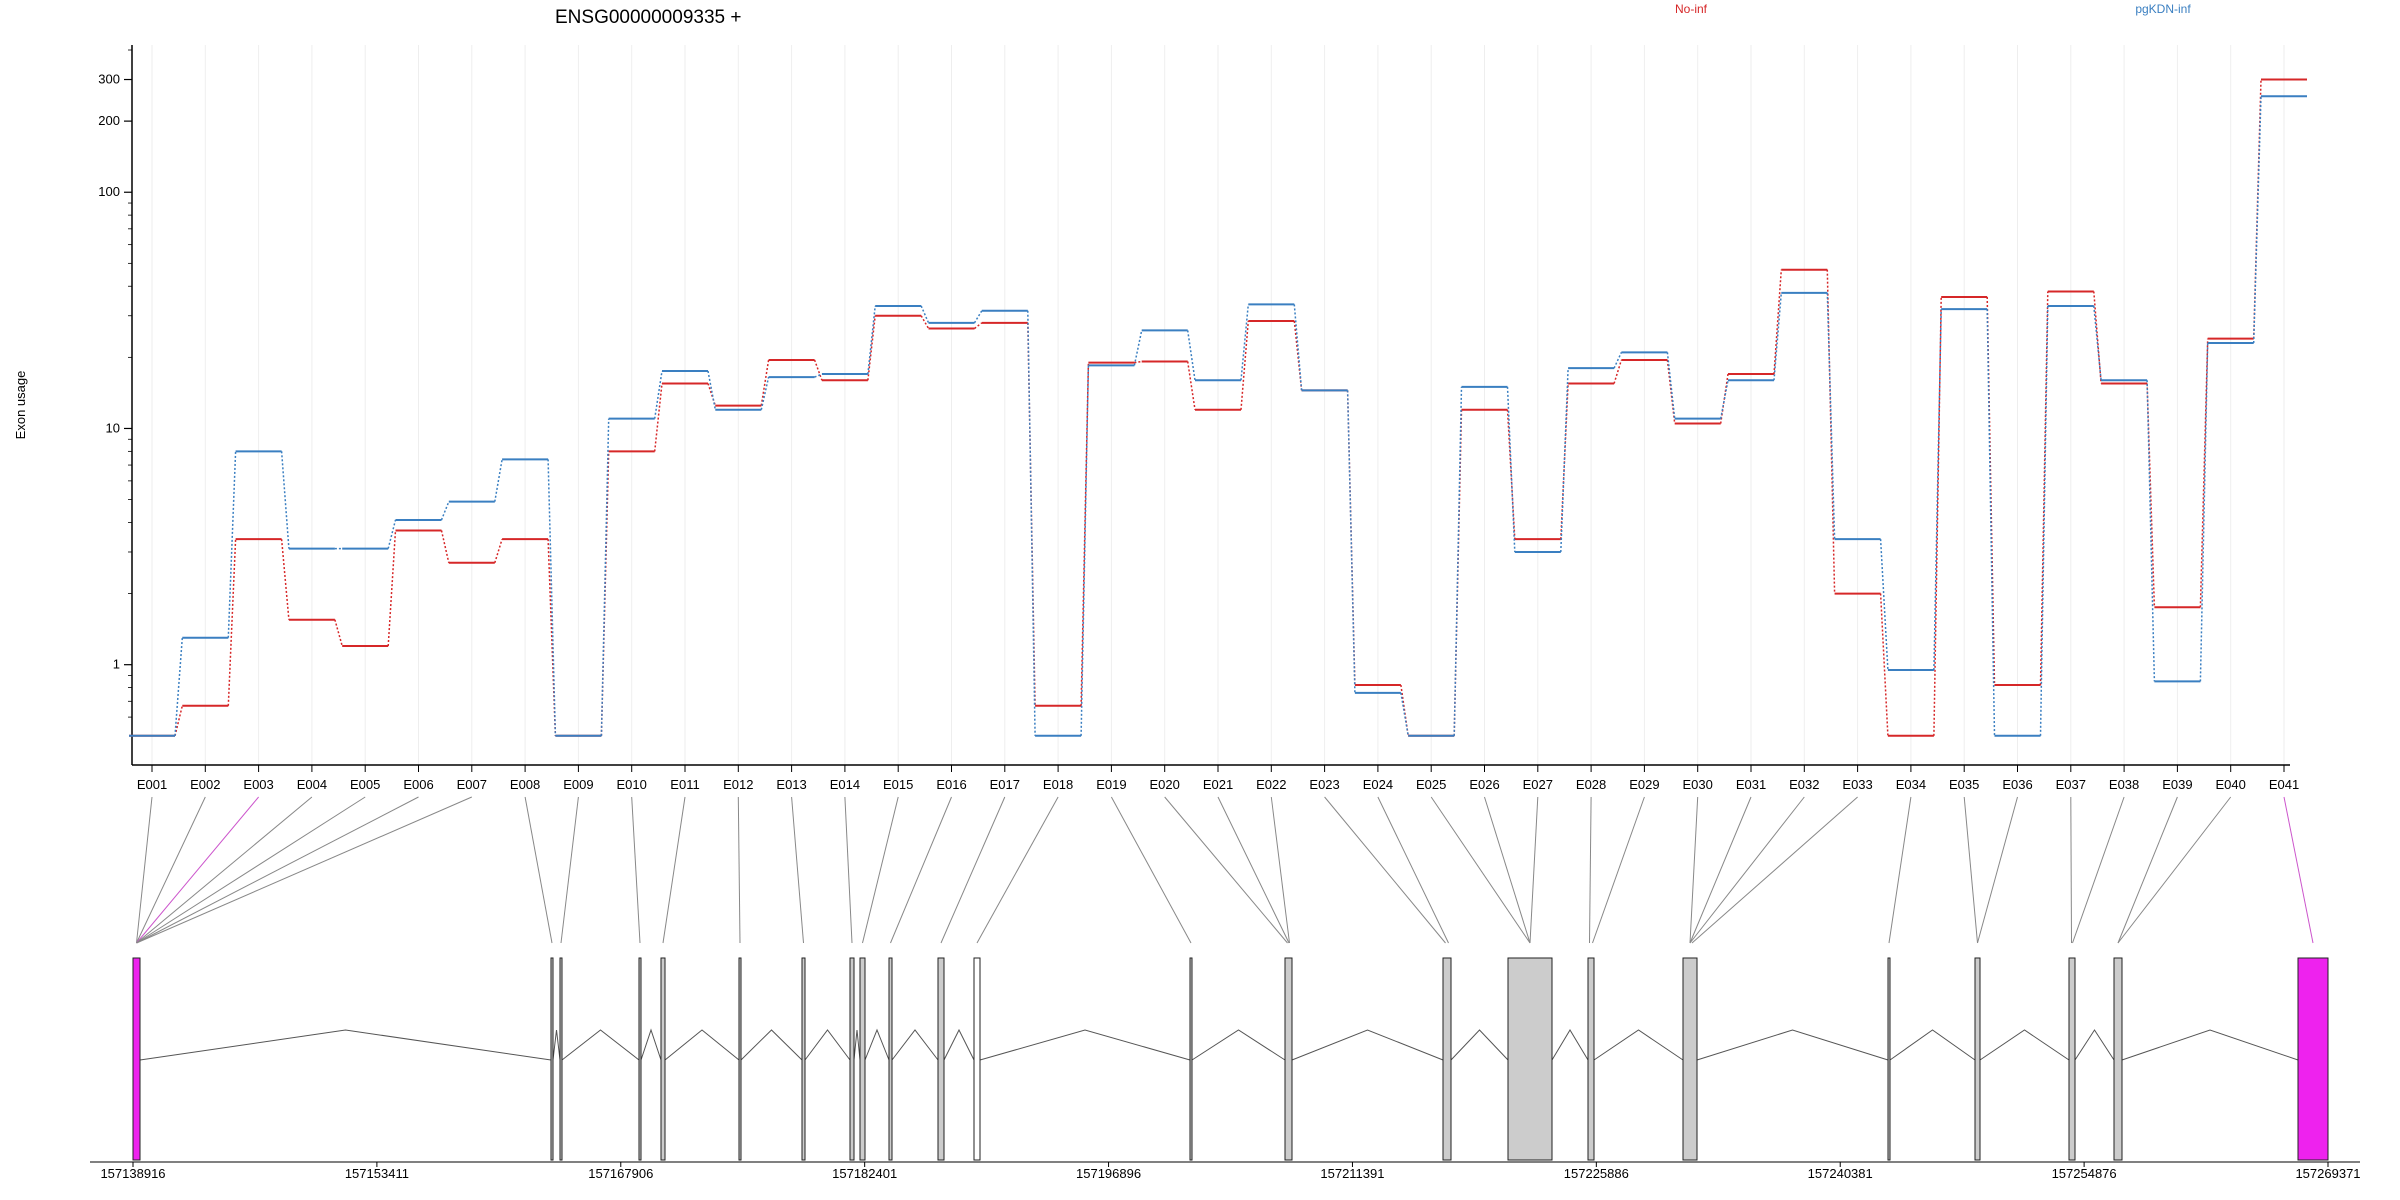  What do you see at coordinates (1484, 784) in the screenshot?
I see `x-tick-label-e026: E026` at bounding box center [1484, 784].